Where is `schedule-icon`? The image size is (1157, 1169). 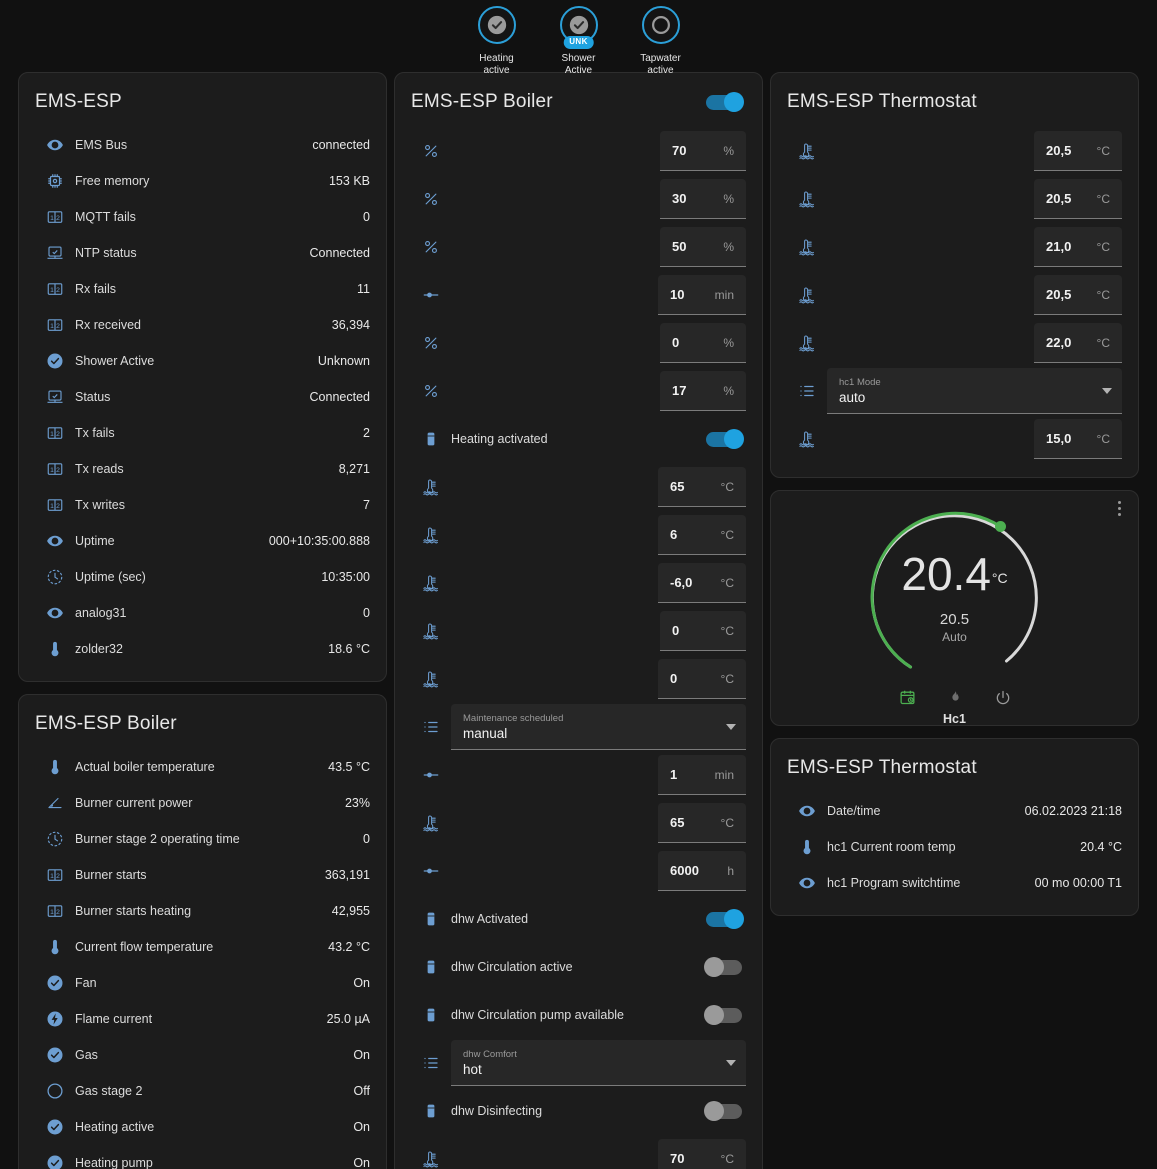
schedule-icon is located at coordinates (907, 697).